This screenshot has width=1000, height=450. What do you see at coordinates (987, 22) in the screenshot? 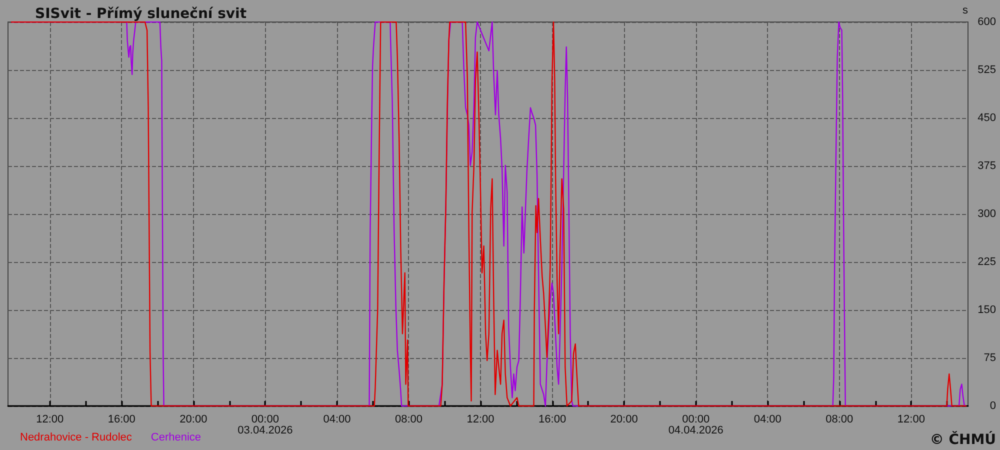
I see `y-tick-label: 600` at bounding box center [987, 22].